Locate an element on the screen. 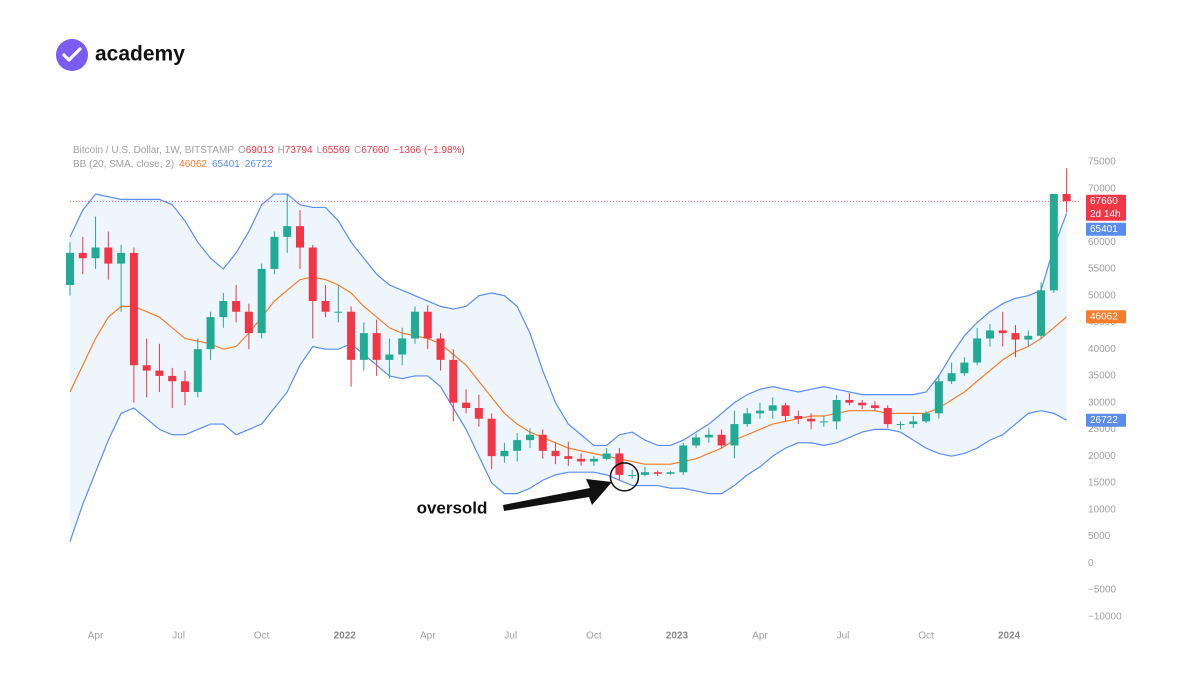  annotation: oversold is located at coordinates (514, 498).